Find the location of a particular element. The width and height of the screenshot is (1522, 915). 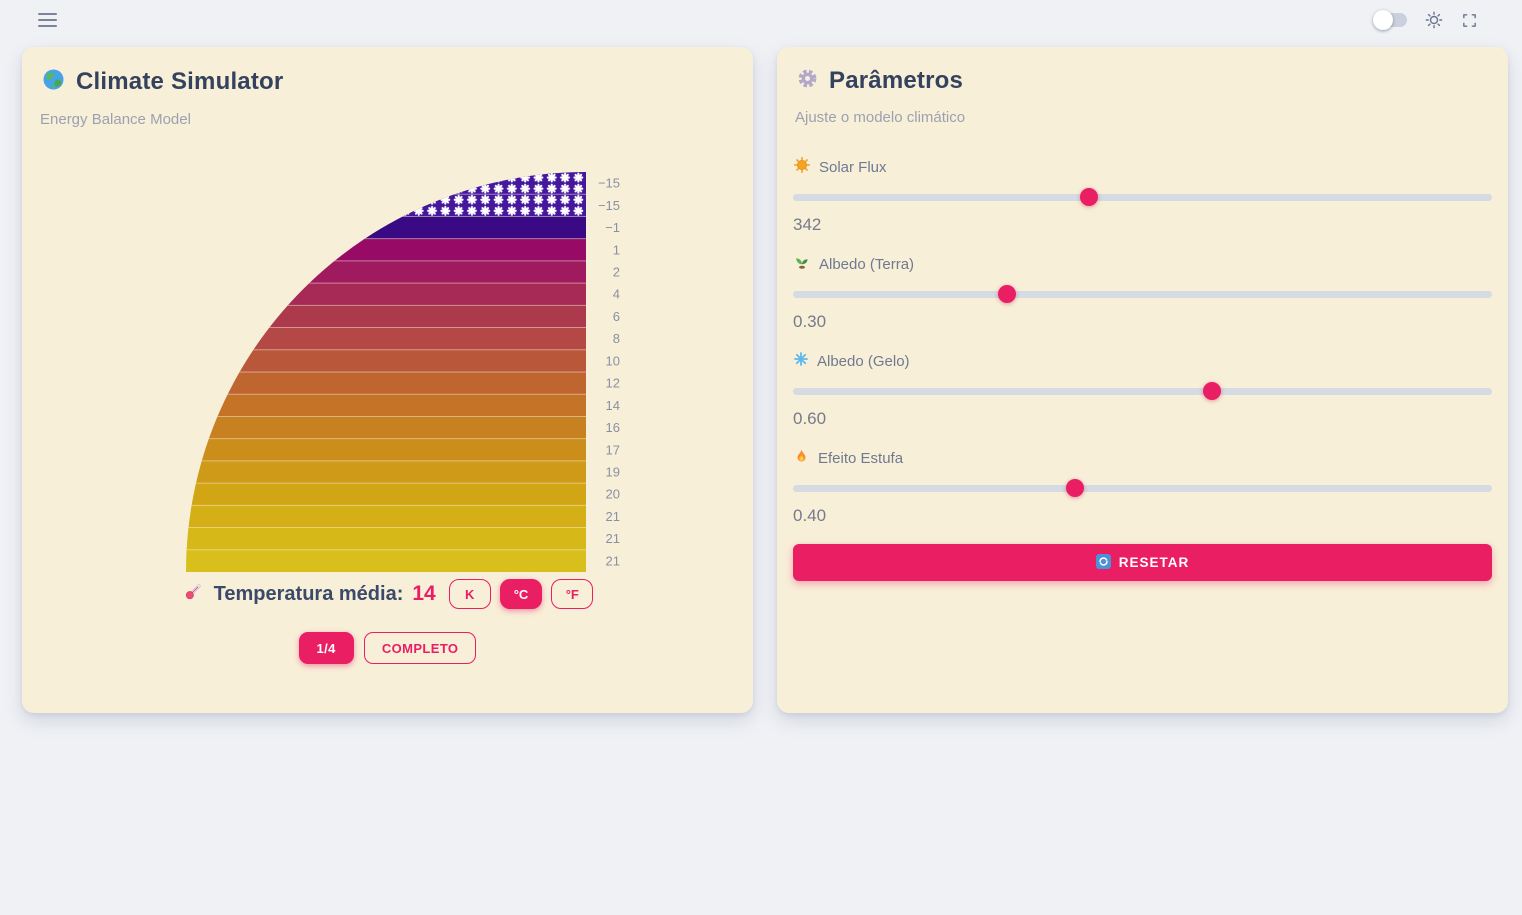

view-mode-row: 1/4 COMPLETO is located at coordinates (387, 648).